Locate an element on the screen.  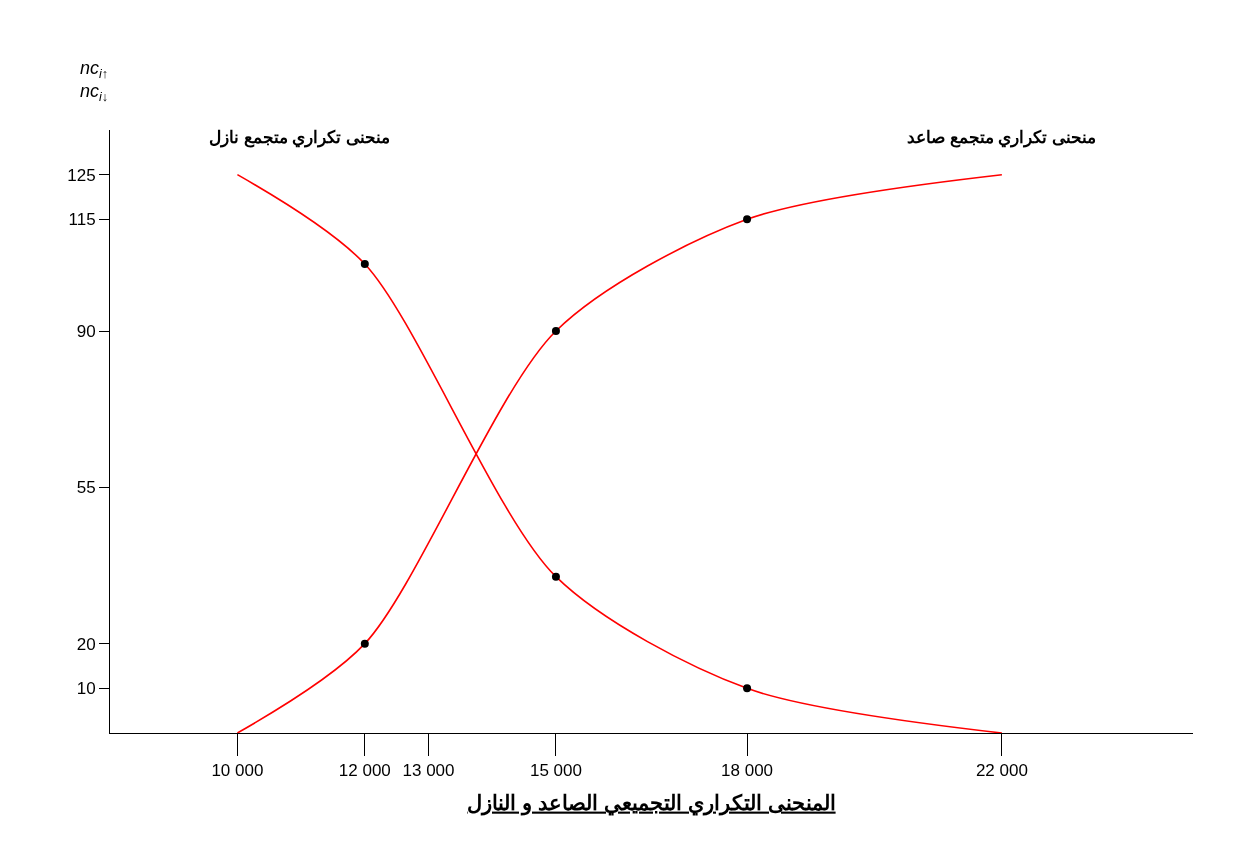
y-tick-label: 10 is located at coordinates (86, 689).